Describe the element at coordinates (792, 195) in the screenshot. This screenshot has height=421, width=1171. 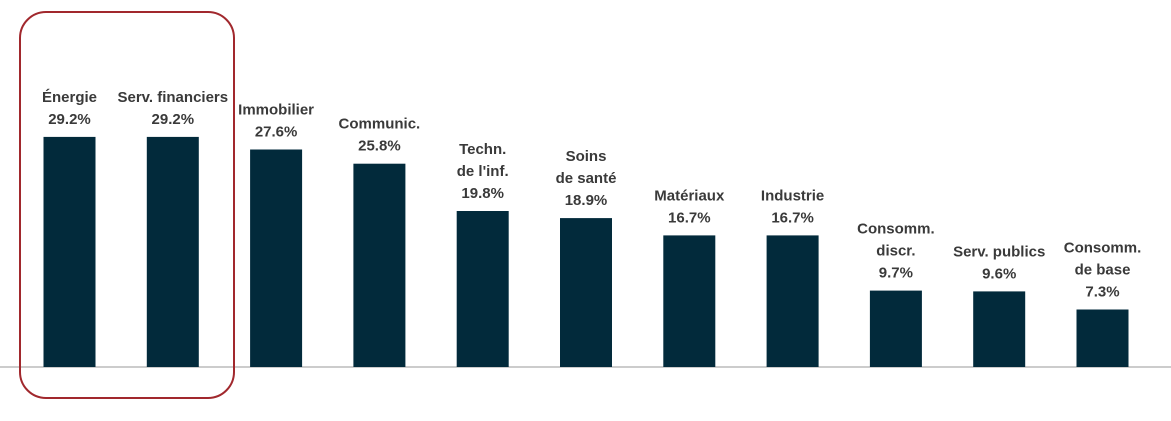
I see `category-label: Industrie` at that location.